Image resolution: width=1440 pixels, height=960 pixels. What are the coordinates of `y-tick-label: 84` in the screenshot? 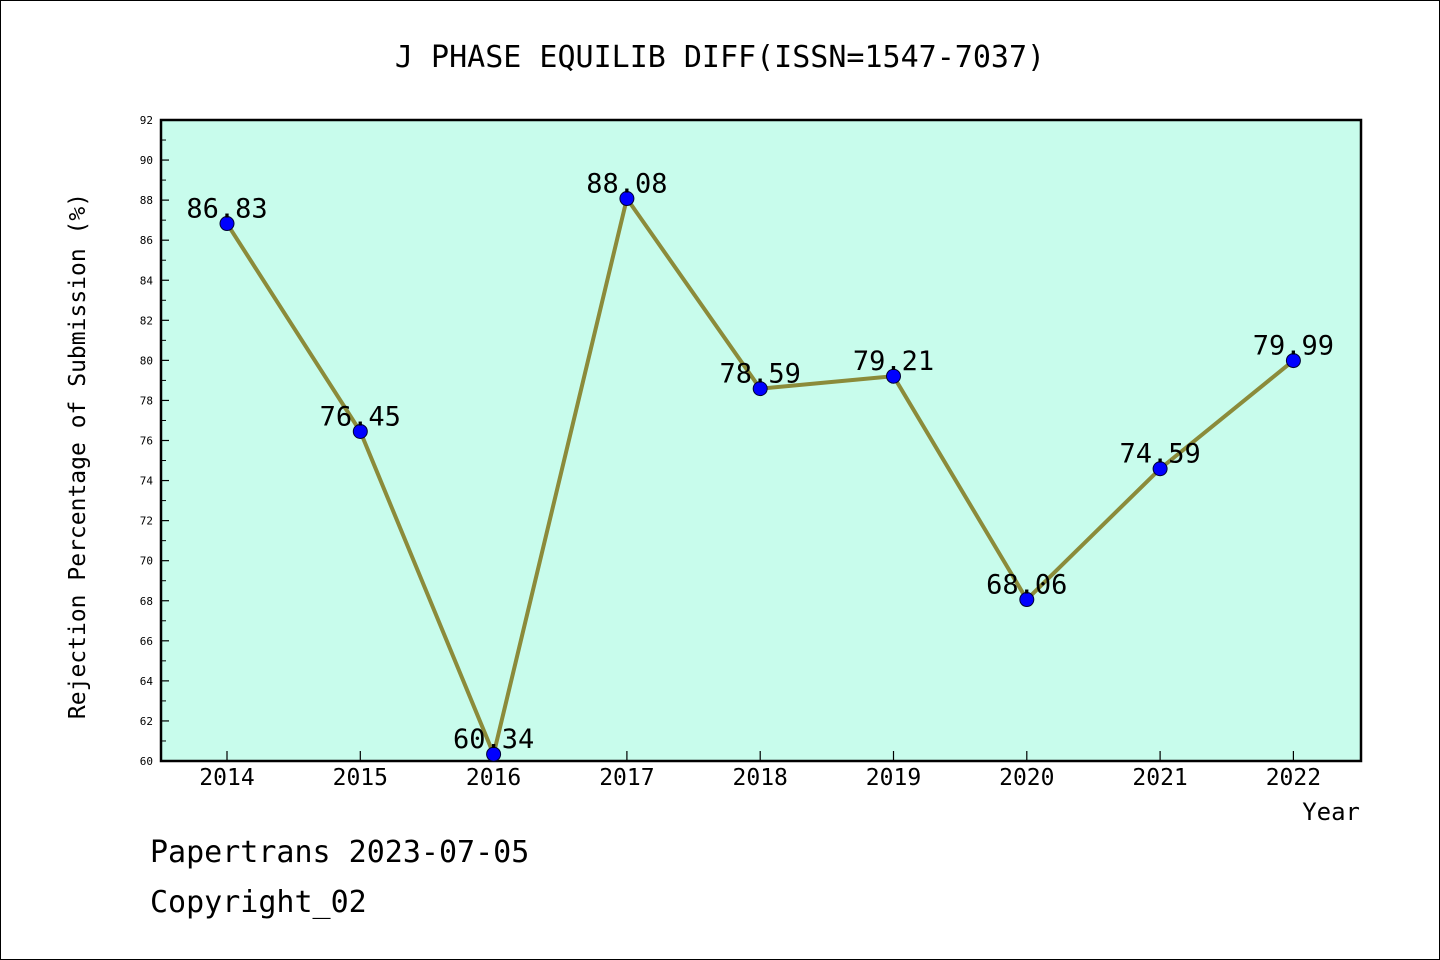 It's located at (147, 280).